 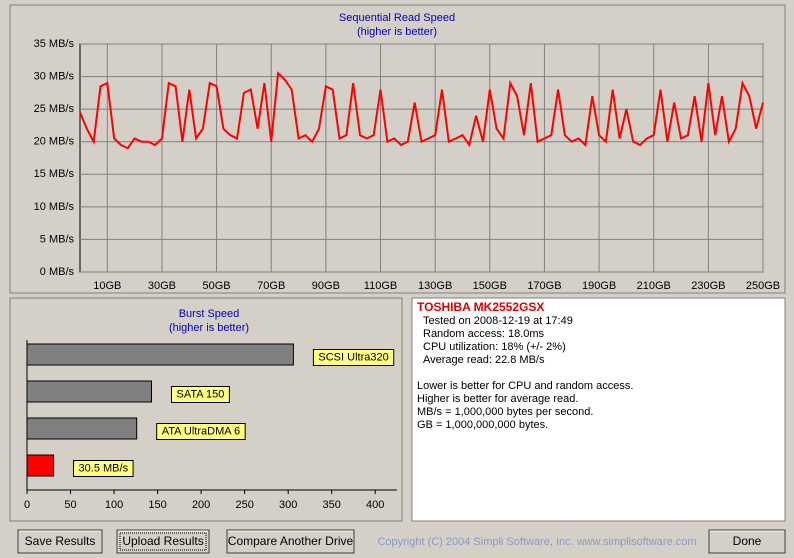 I want to click on note: GB = 1,000,000,000 bytes., so click(x=482, y=425).